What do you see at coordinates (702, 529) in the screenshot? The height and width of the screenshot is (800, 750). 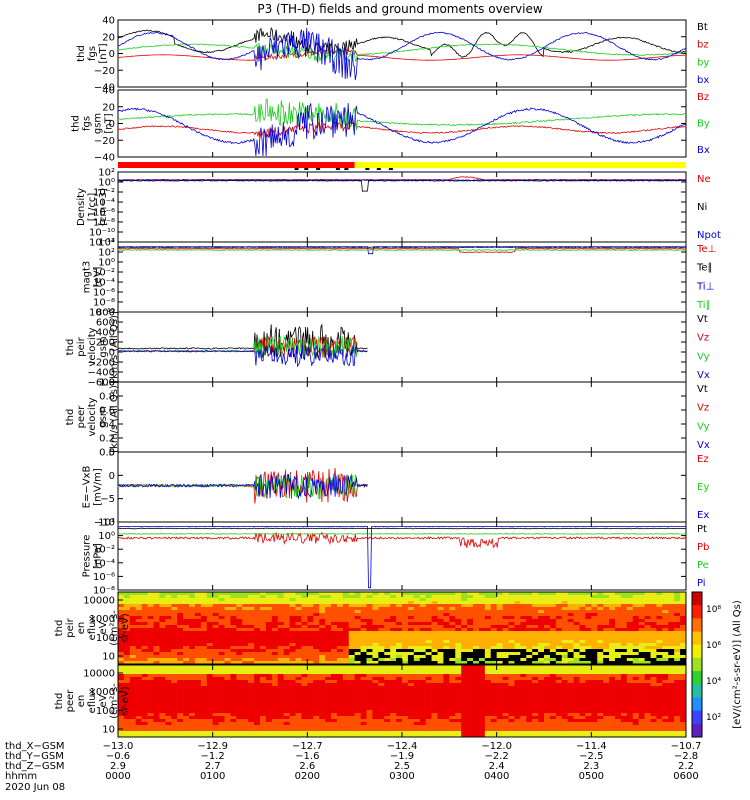 I see `legend-pt: Pt` at bounding box center [702, 529].